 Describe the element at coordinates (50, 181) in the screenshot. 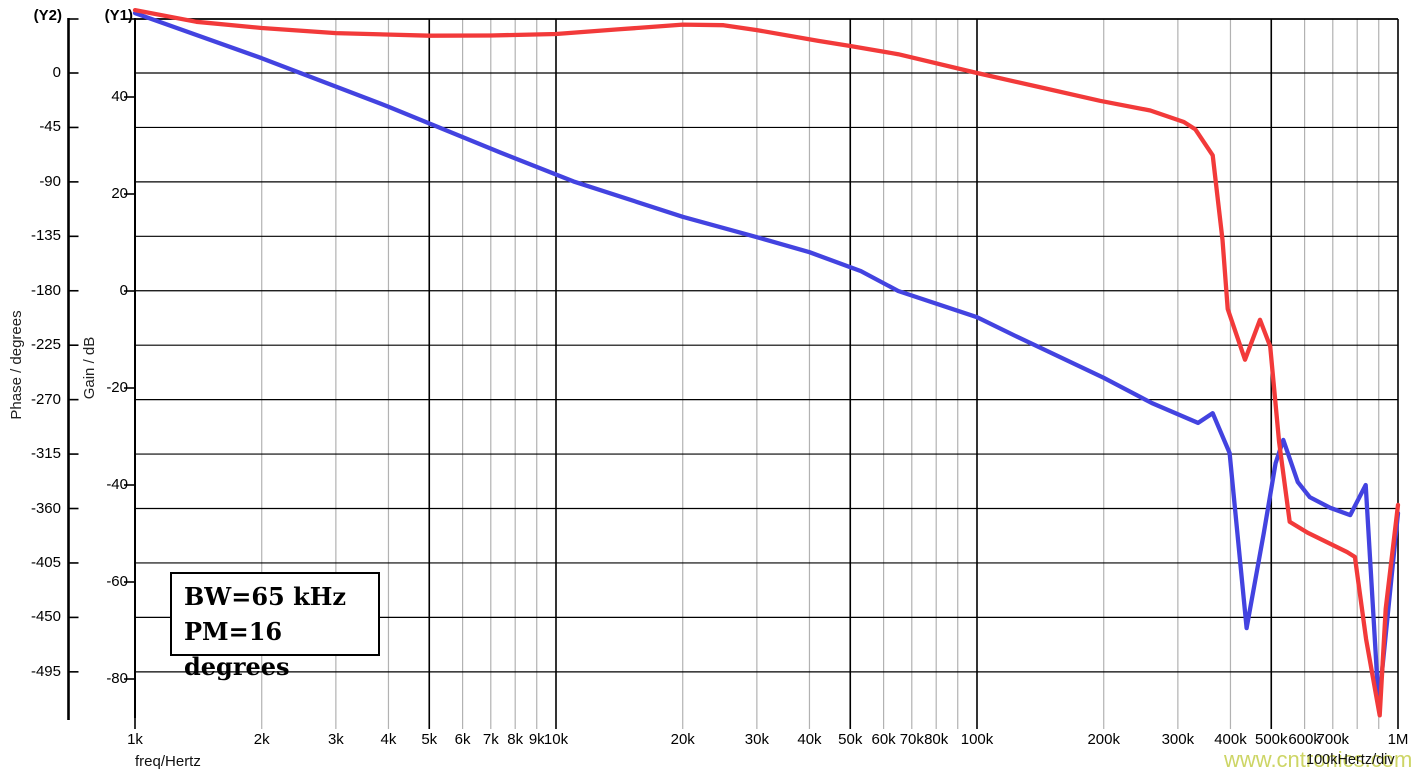

I see `y2-tick-label: -90` at that location.